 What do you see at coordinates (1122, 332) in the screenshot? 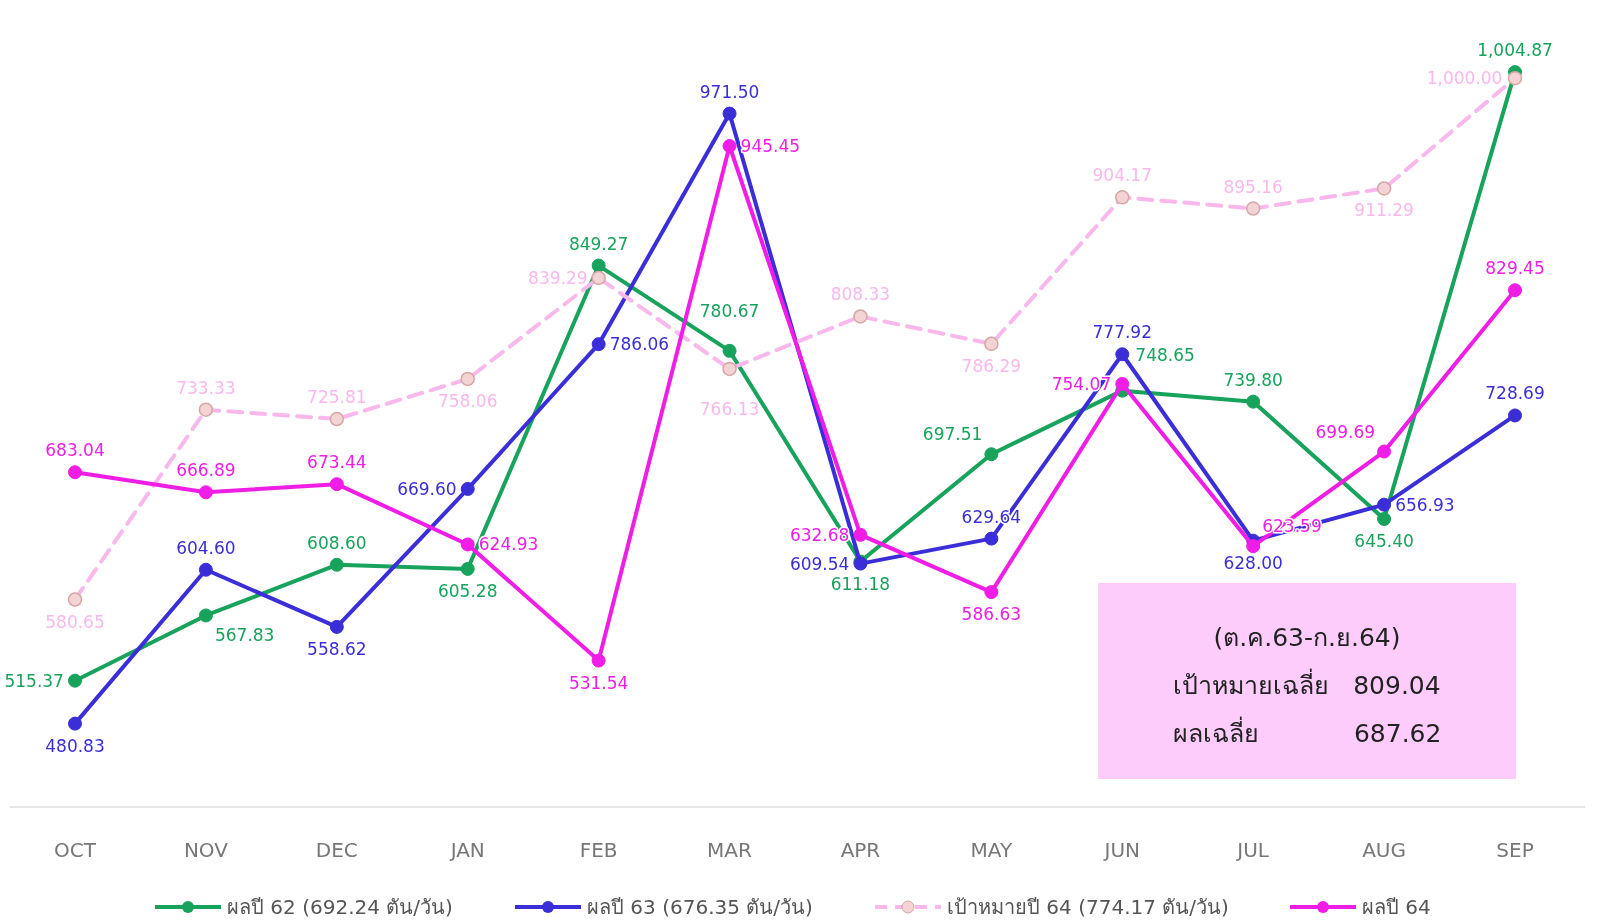
I see `data-label: 777.92` at bounding box center [1122, 332].